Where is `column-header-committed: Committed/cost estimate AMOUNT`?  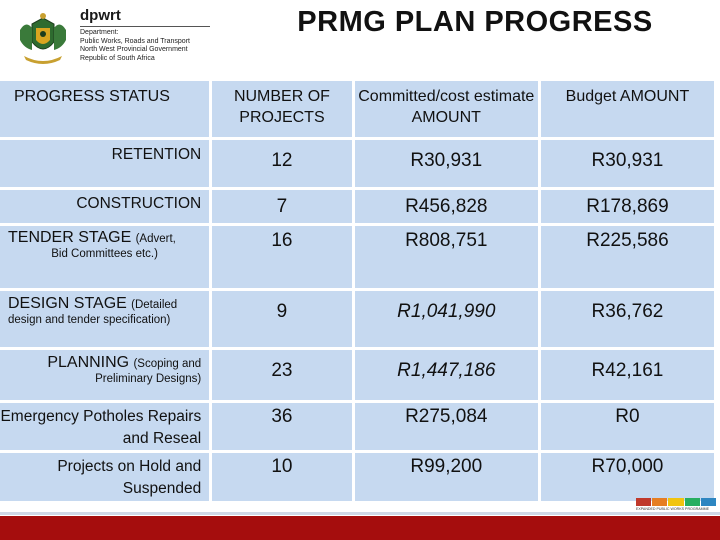
column-header-committed: Committed/cost estimate AMOUNT is located at coordinates (446, 109).